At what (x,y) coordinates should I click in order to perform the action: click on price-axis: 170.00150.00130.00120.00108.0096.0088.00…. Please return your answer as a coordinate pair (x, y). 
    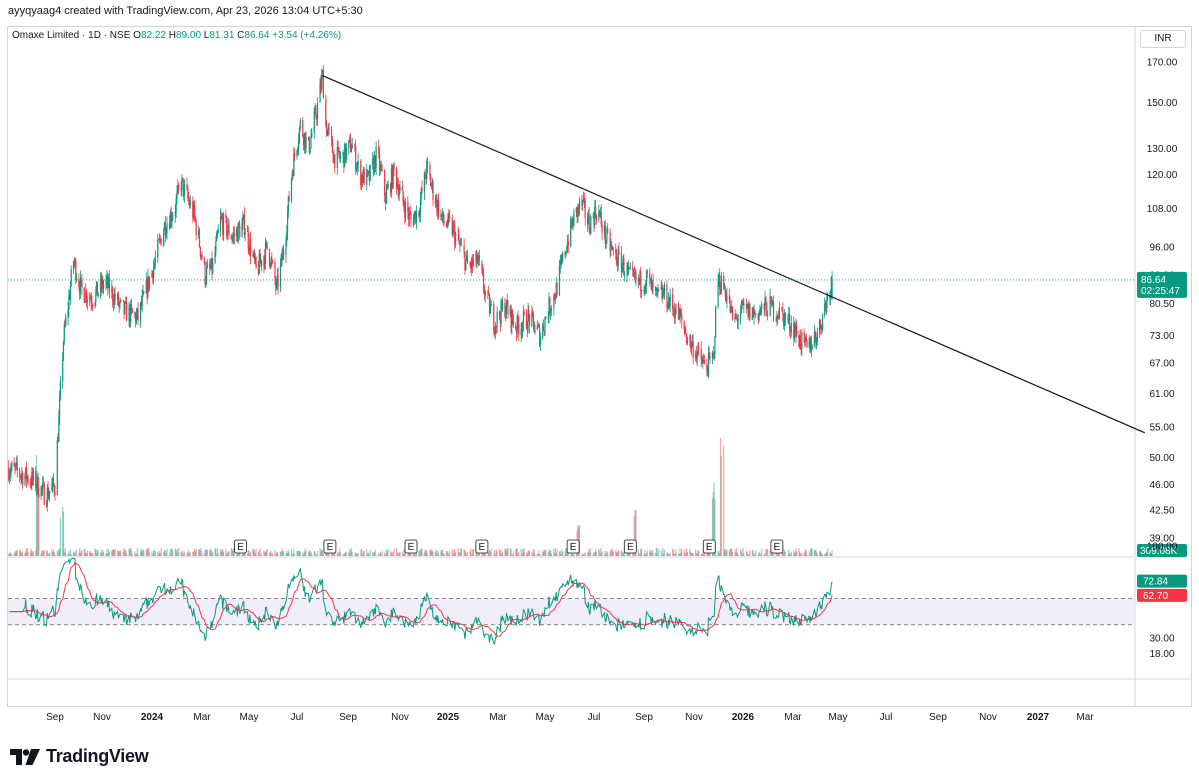
    Looking at the image, I should click on (1162, 301).